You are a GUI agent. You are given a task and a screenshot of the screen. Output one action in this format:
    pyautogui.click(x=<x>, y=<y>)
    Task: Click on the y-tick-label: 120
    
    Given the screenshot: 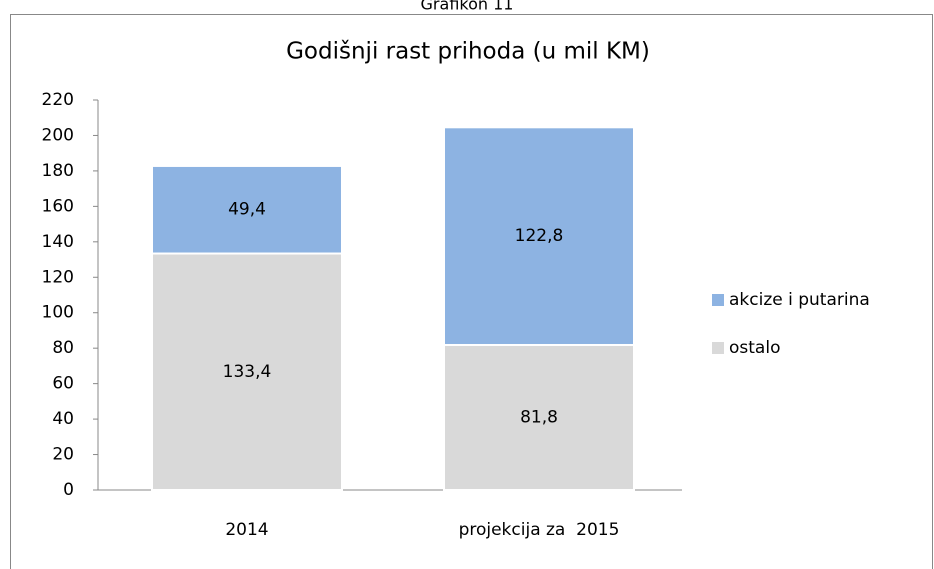 What is the action you would take?
    pyautogui.click(x=58, y=277)
    